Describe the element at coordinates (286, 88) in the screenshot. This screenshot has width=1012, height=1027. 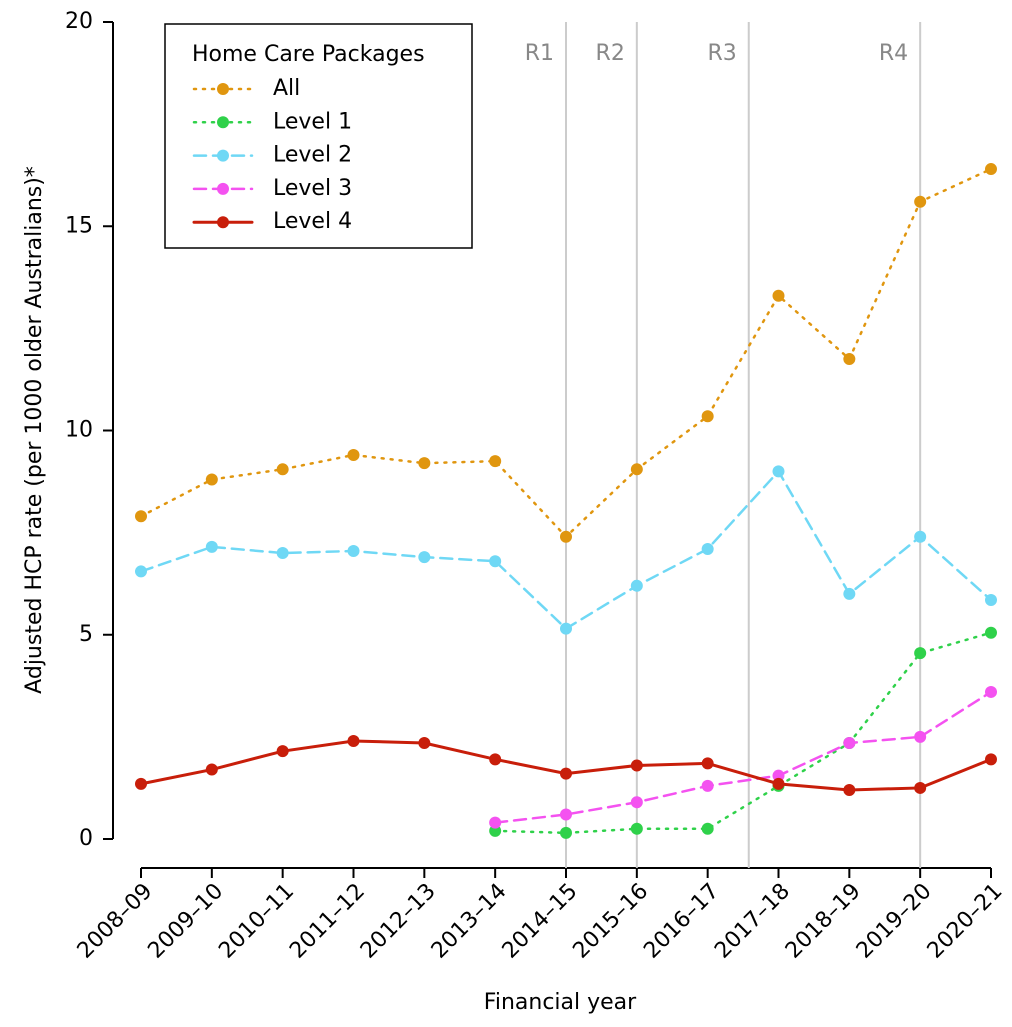
I see `legend-label: All` at that location.